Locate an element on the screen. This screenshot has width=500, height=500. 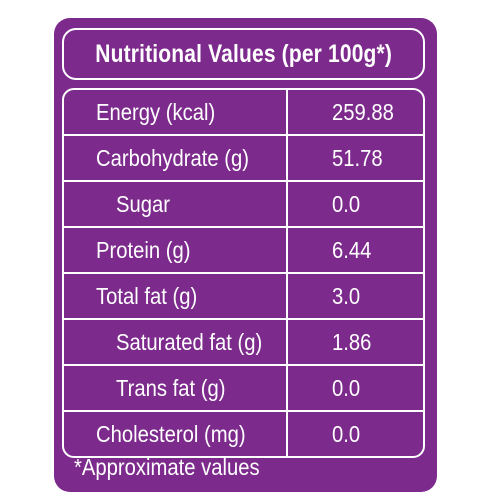
row-value-text: 6.44 is located at coordinates (352, 249).